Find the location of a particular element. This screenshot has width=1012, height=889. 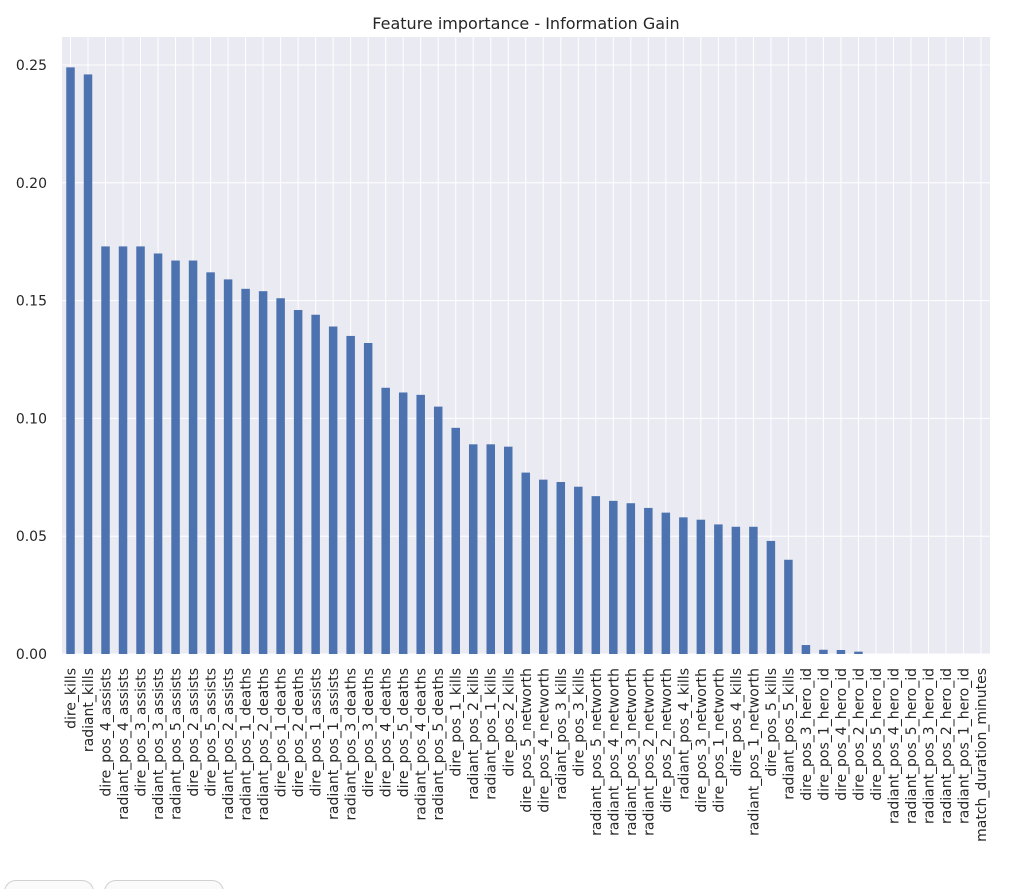

x-tick-label: dire_pos_3_networth is located at coordinates (702, 740).